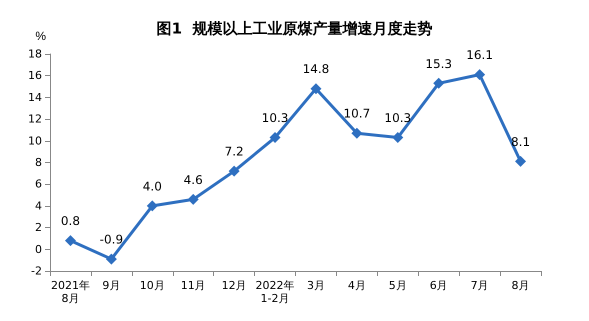  Describe the element at coordinates (357, 285) in the screenshot. I see `x-tick-label: 4月` at that location.